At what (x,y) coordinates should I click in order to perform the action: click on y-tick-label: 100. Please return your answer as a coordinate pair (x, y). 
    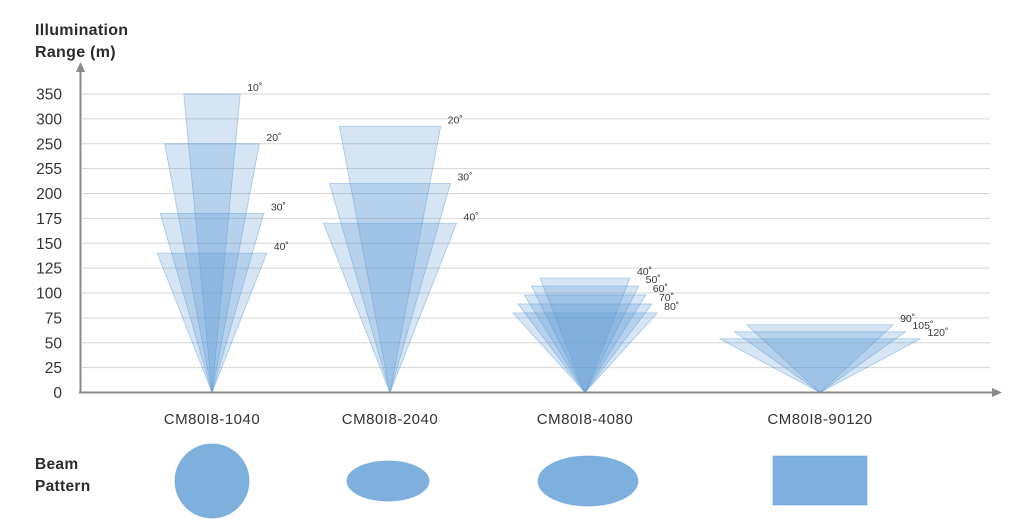
    Looking at the image, I should click on (49, 294).